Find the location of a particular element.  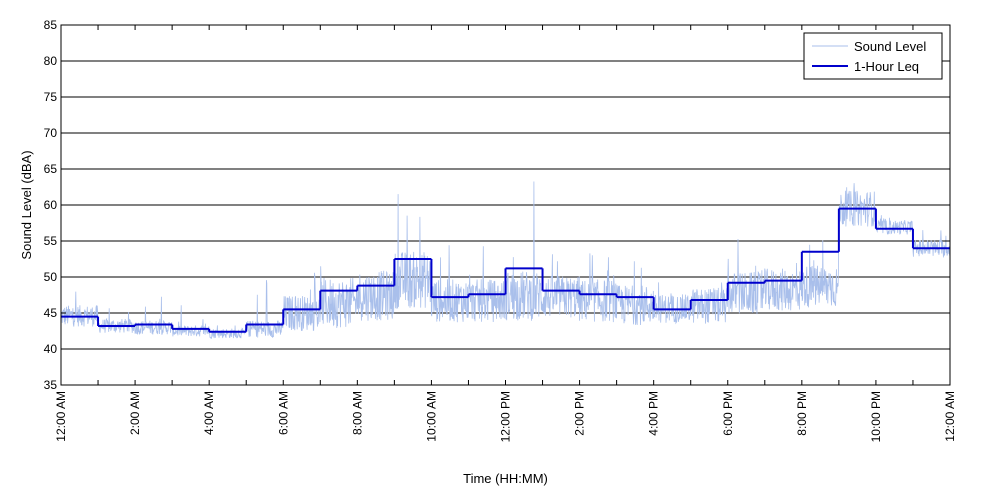

y-tick-label-70: 70 is located at coordinates (51, 133).